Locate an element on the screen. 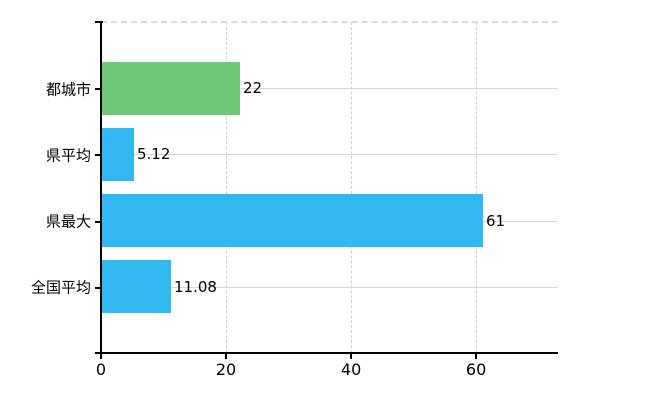  plot-top-border is located at coordinates (329, 22).